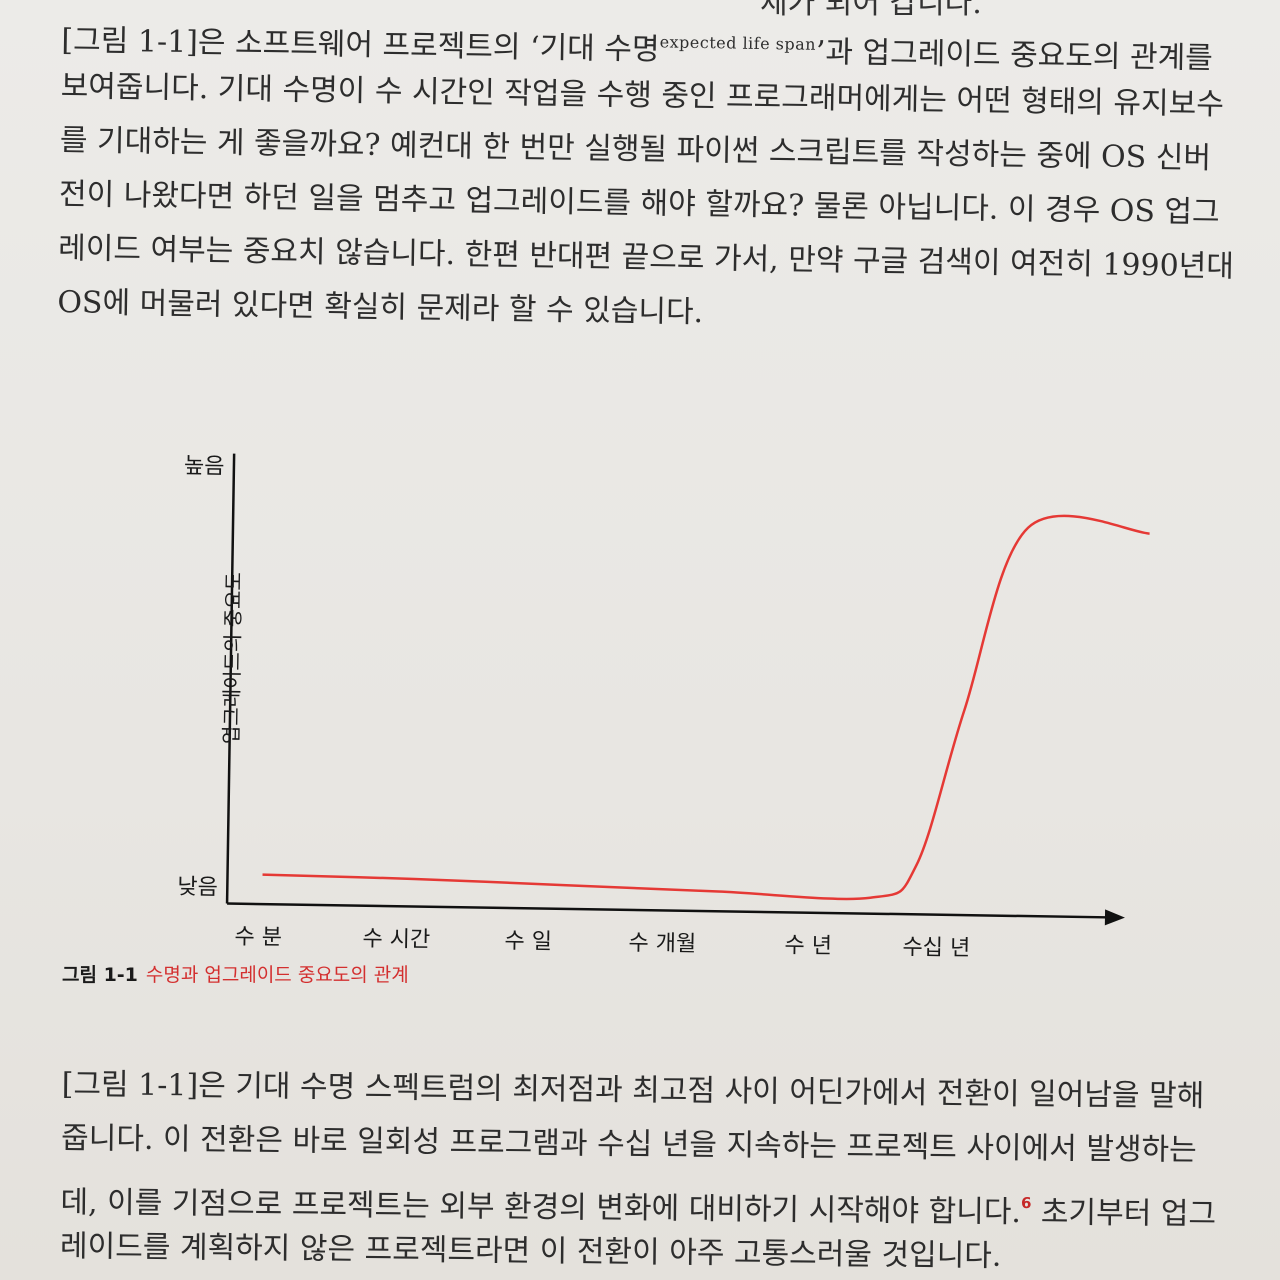 The width and height of the screenshot is (1280, 1280). What do you see at coordinates (528, 941) in the screenshot?
I see `x-tick-label: 수 일` at bounding box center [528, 941].